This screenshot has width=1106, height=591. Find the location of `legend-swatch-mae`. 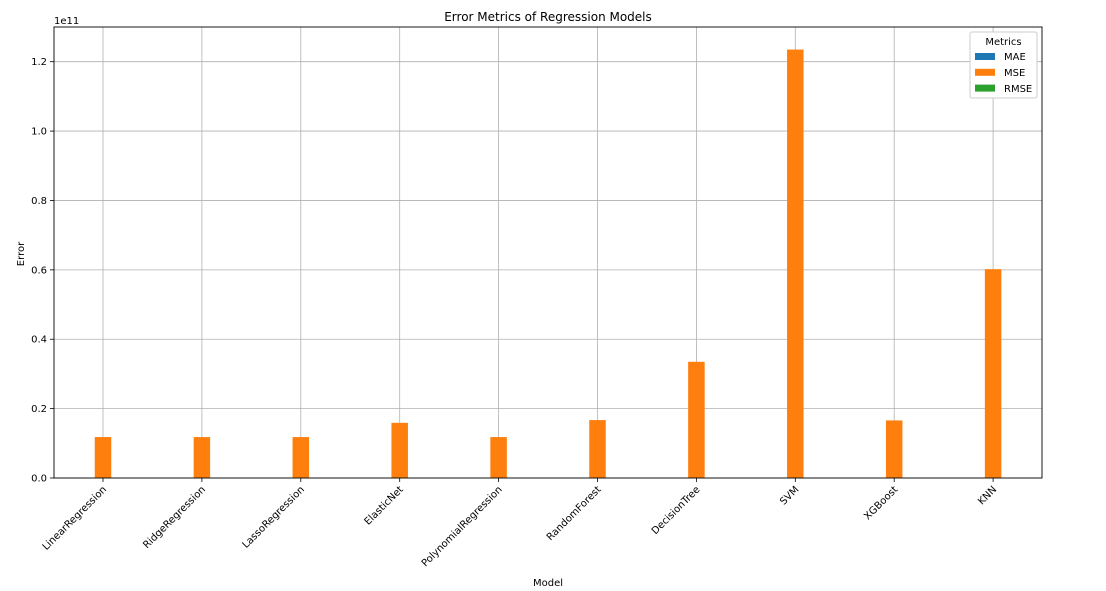

legend-swatch-mae is located at coordinates (985, 56).